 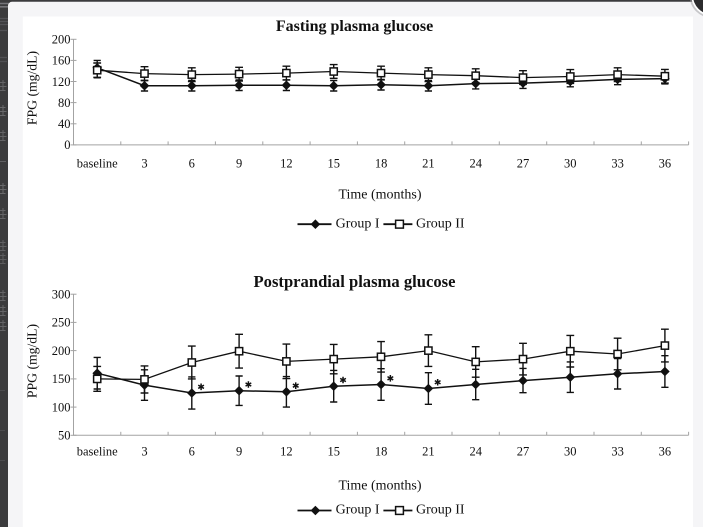 What do you see at coordinates (33, 361) in the screenshot?
I see `svg-text: PPG (mg/dL)` at bounding box center [33, 361].